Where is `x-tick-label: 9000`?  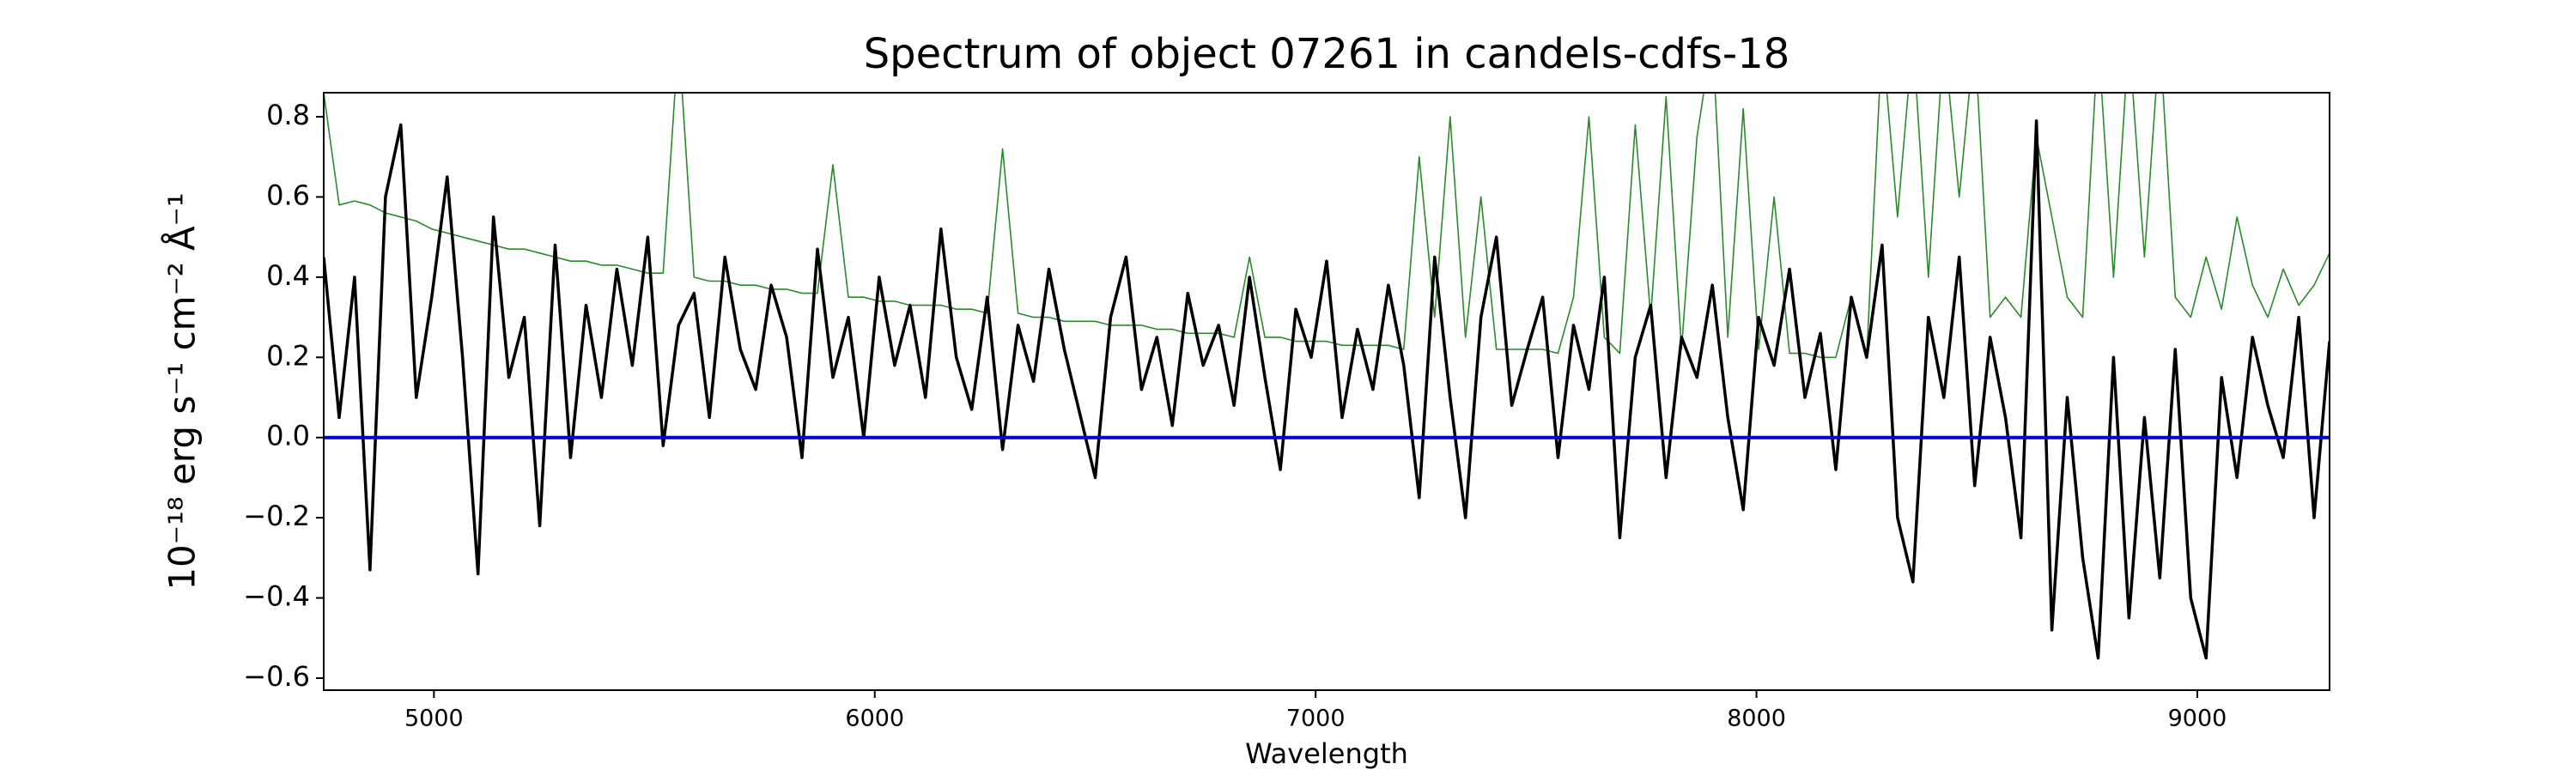
x-tick-label: 9000 is located at coordinates (2197, 719).